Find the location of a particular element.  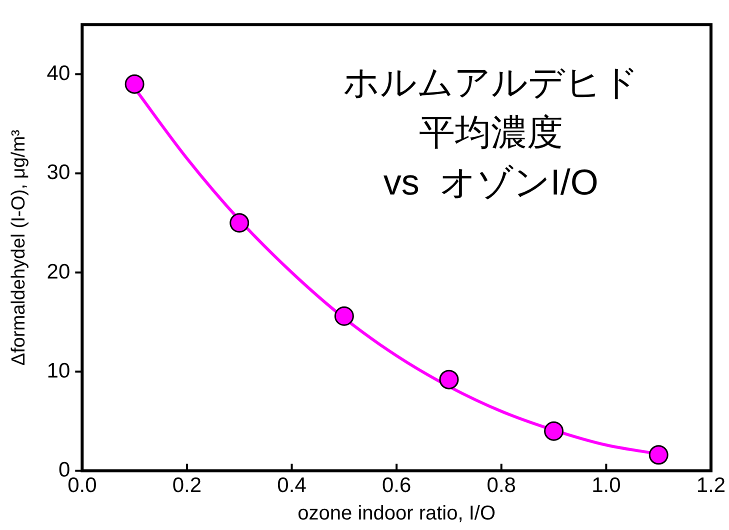

annotation: vs オゾンI/O is located at coordinates (490, 182).